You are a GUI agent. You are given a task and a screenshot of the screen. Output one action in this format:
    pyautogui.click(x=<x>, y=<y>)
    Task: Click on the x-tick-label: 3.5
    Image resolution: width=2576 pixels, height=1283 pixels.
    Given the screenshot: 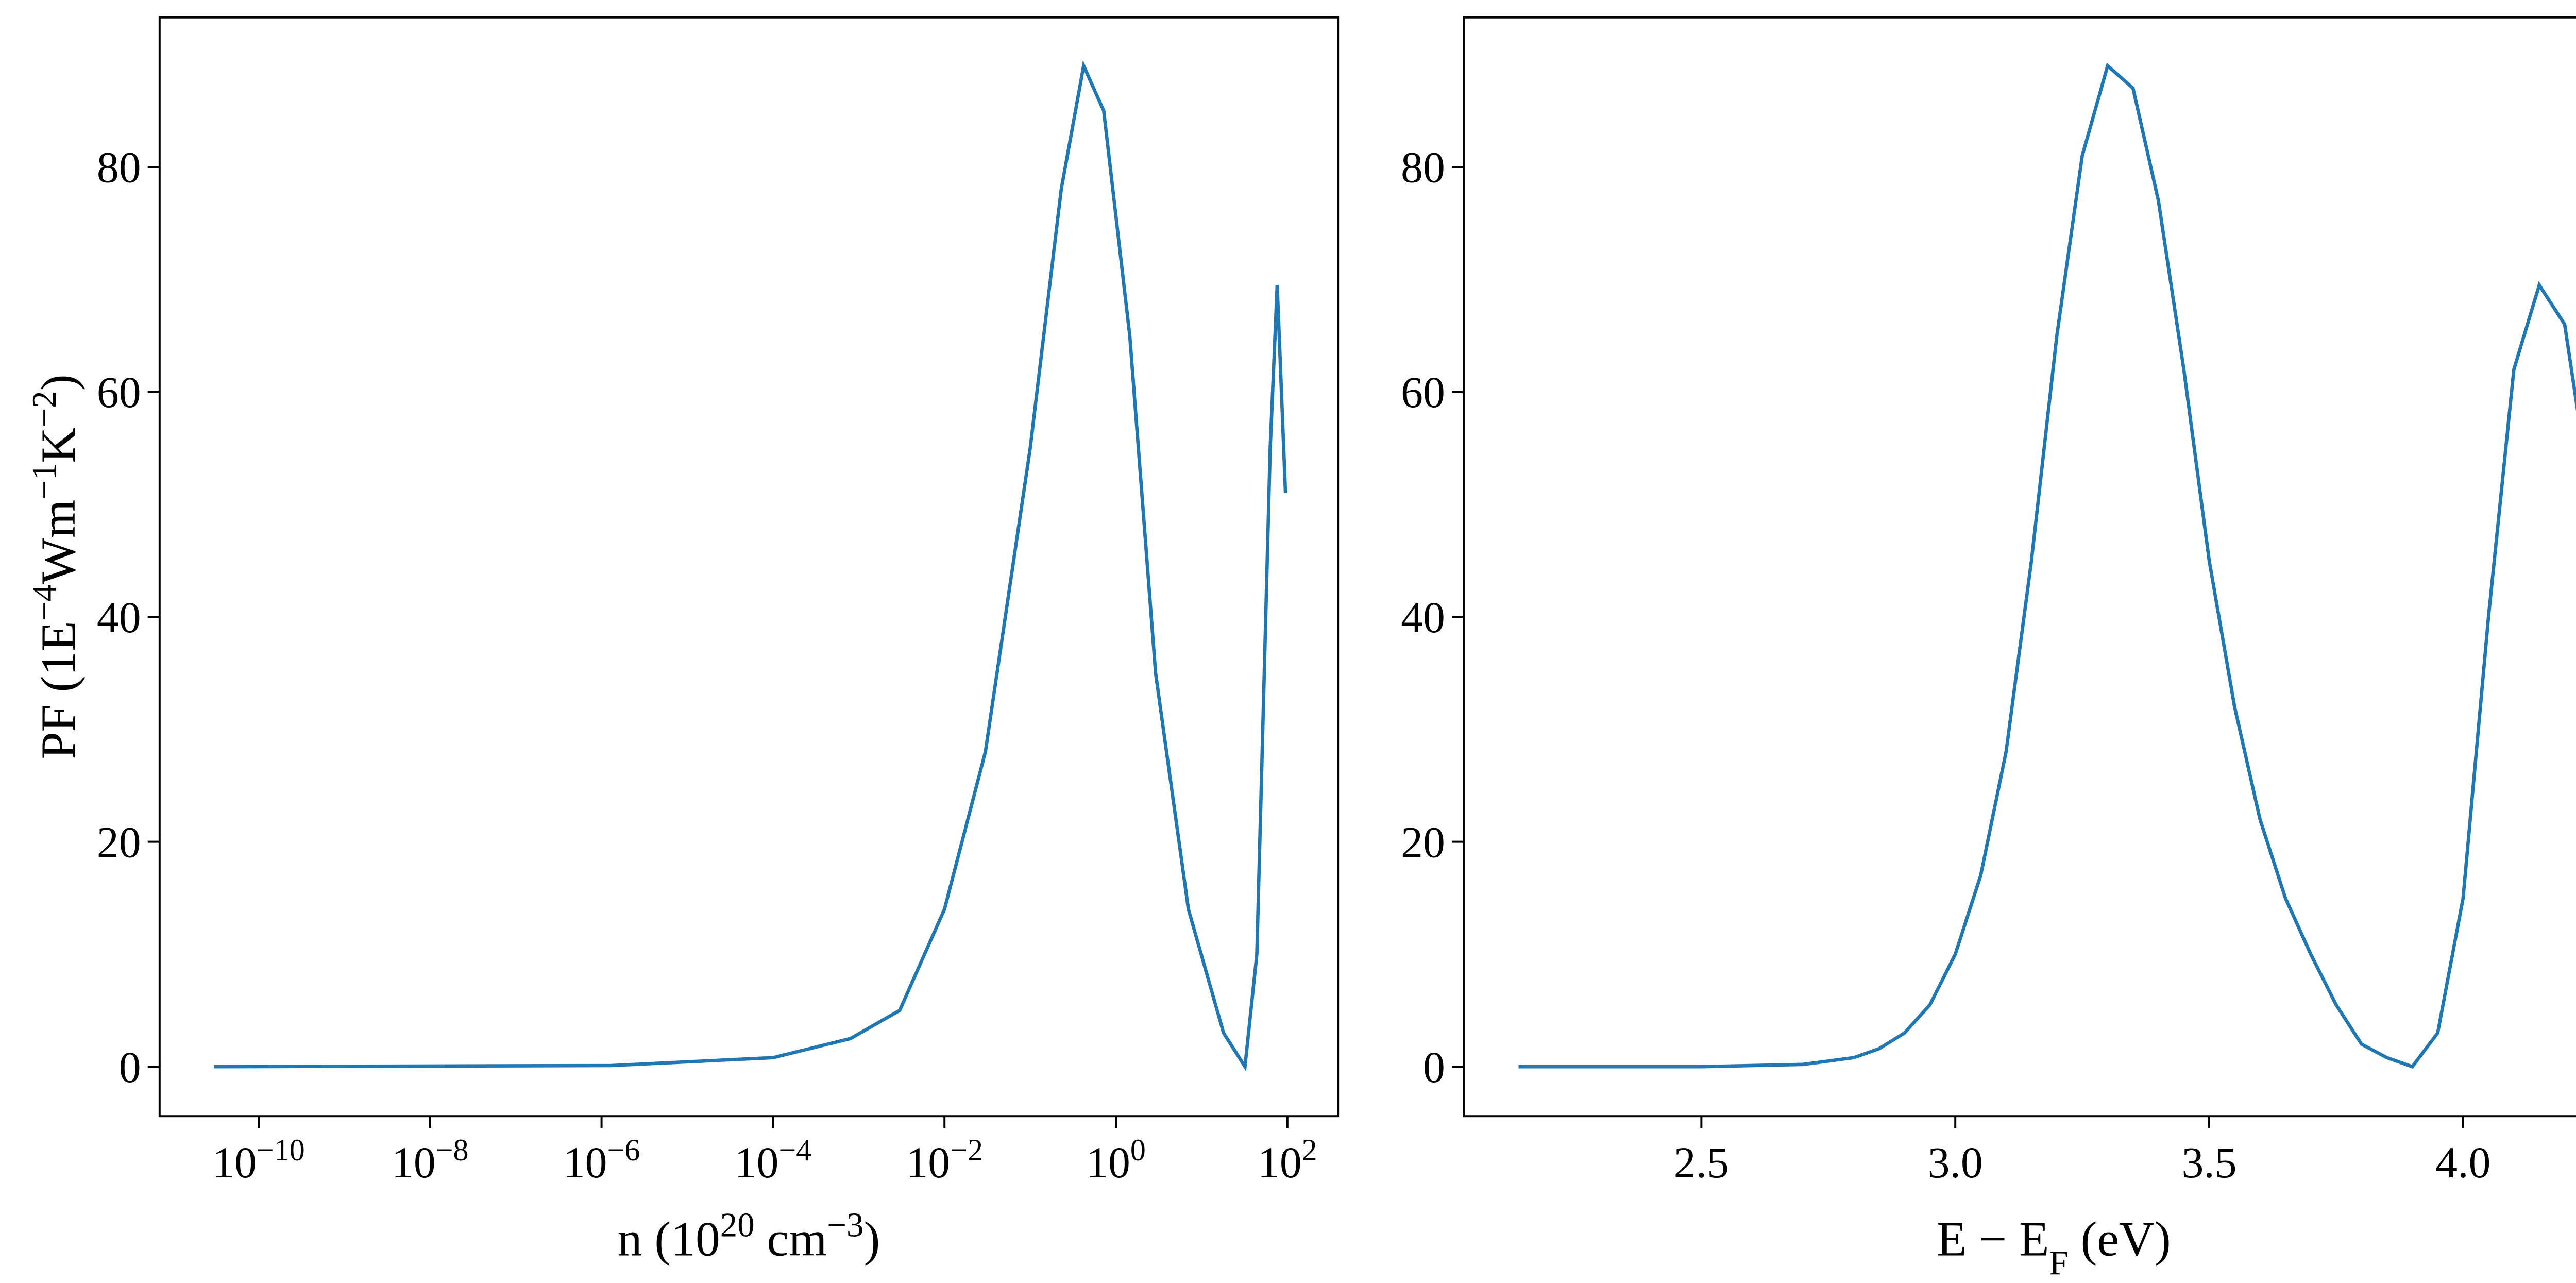 What is the action you would take?
    pyautogui.click(x=2208, y=1162)
    